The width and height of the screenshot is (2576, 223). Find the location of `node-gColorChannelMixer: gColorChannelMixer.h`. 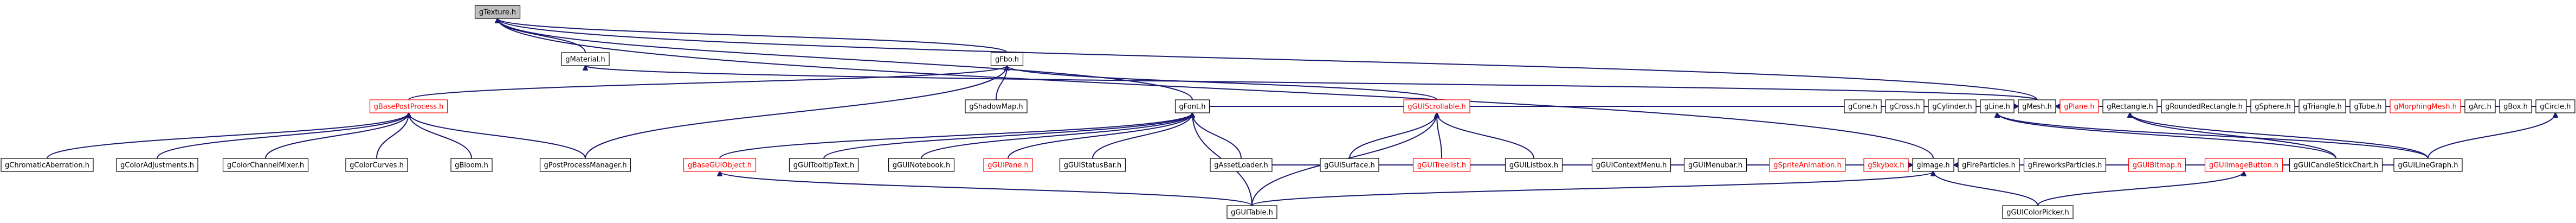

node-gColorChannelMixer: gColorChannelMixer.h is located at coordinates (265, 165).